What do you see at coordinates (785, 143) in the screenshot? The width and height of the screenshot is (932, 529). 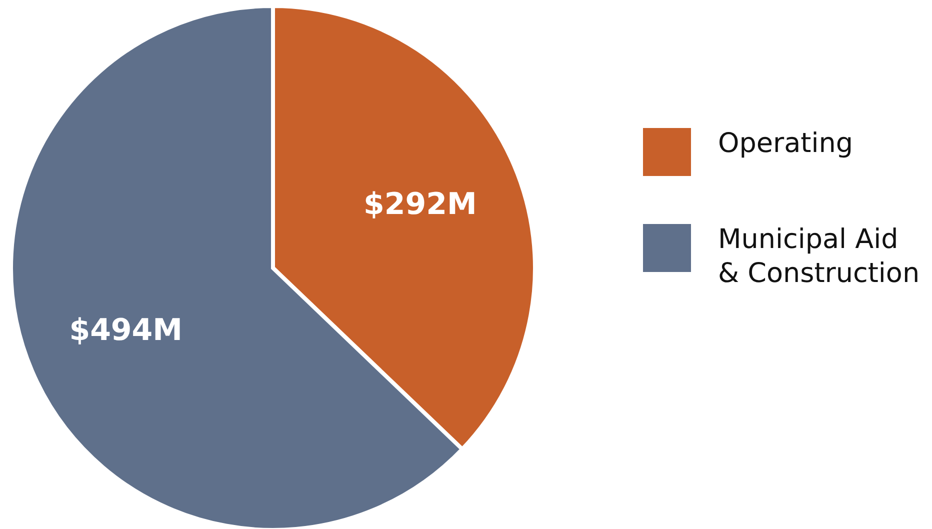 I see `legend-label: Operating` at bounding box center [785, 143].